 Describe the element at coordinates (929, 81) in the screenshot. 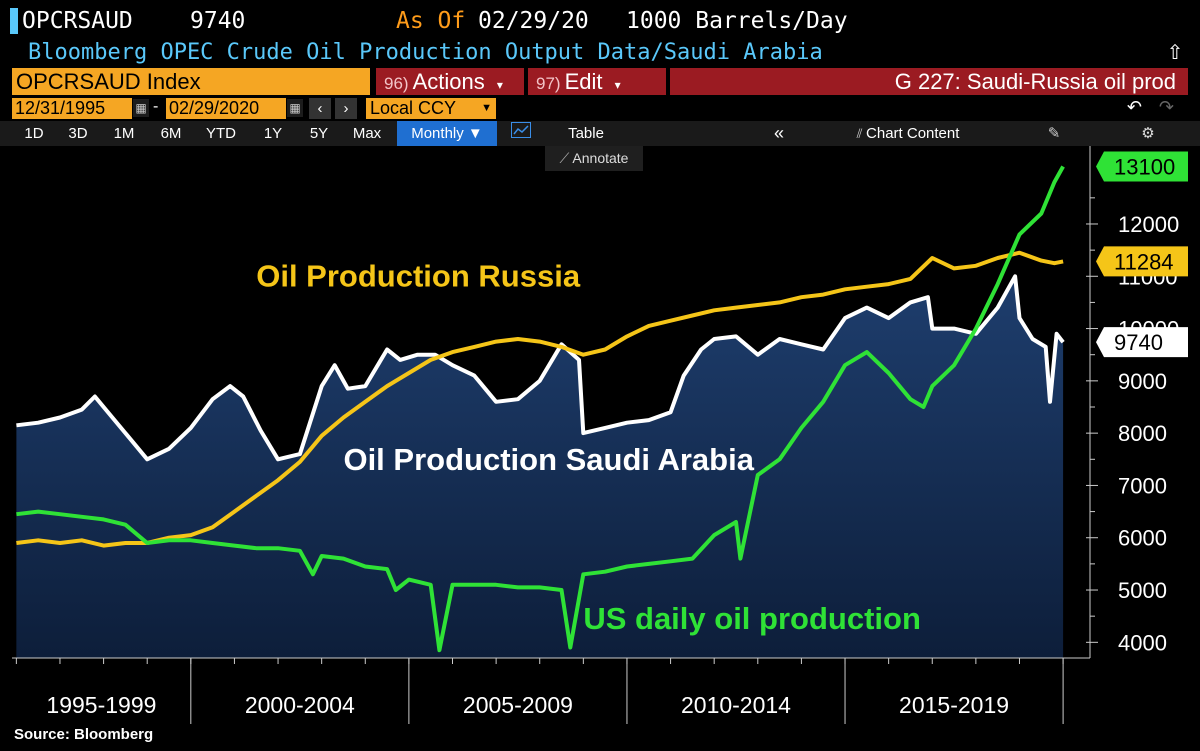

I see `graph-title: G 227: Saudi-Russia oil prod` at that location.